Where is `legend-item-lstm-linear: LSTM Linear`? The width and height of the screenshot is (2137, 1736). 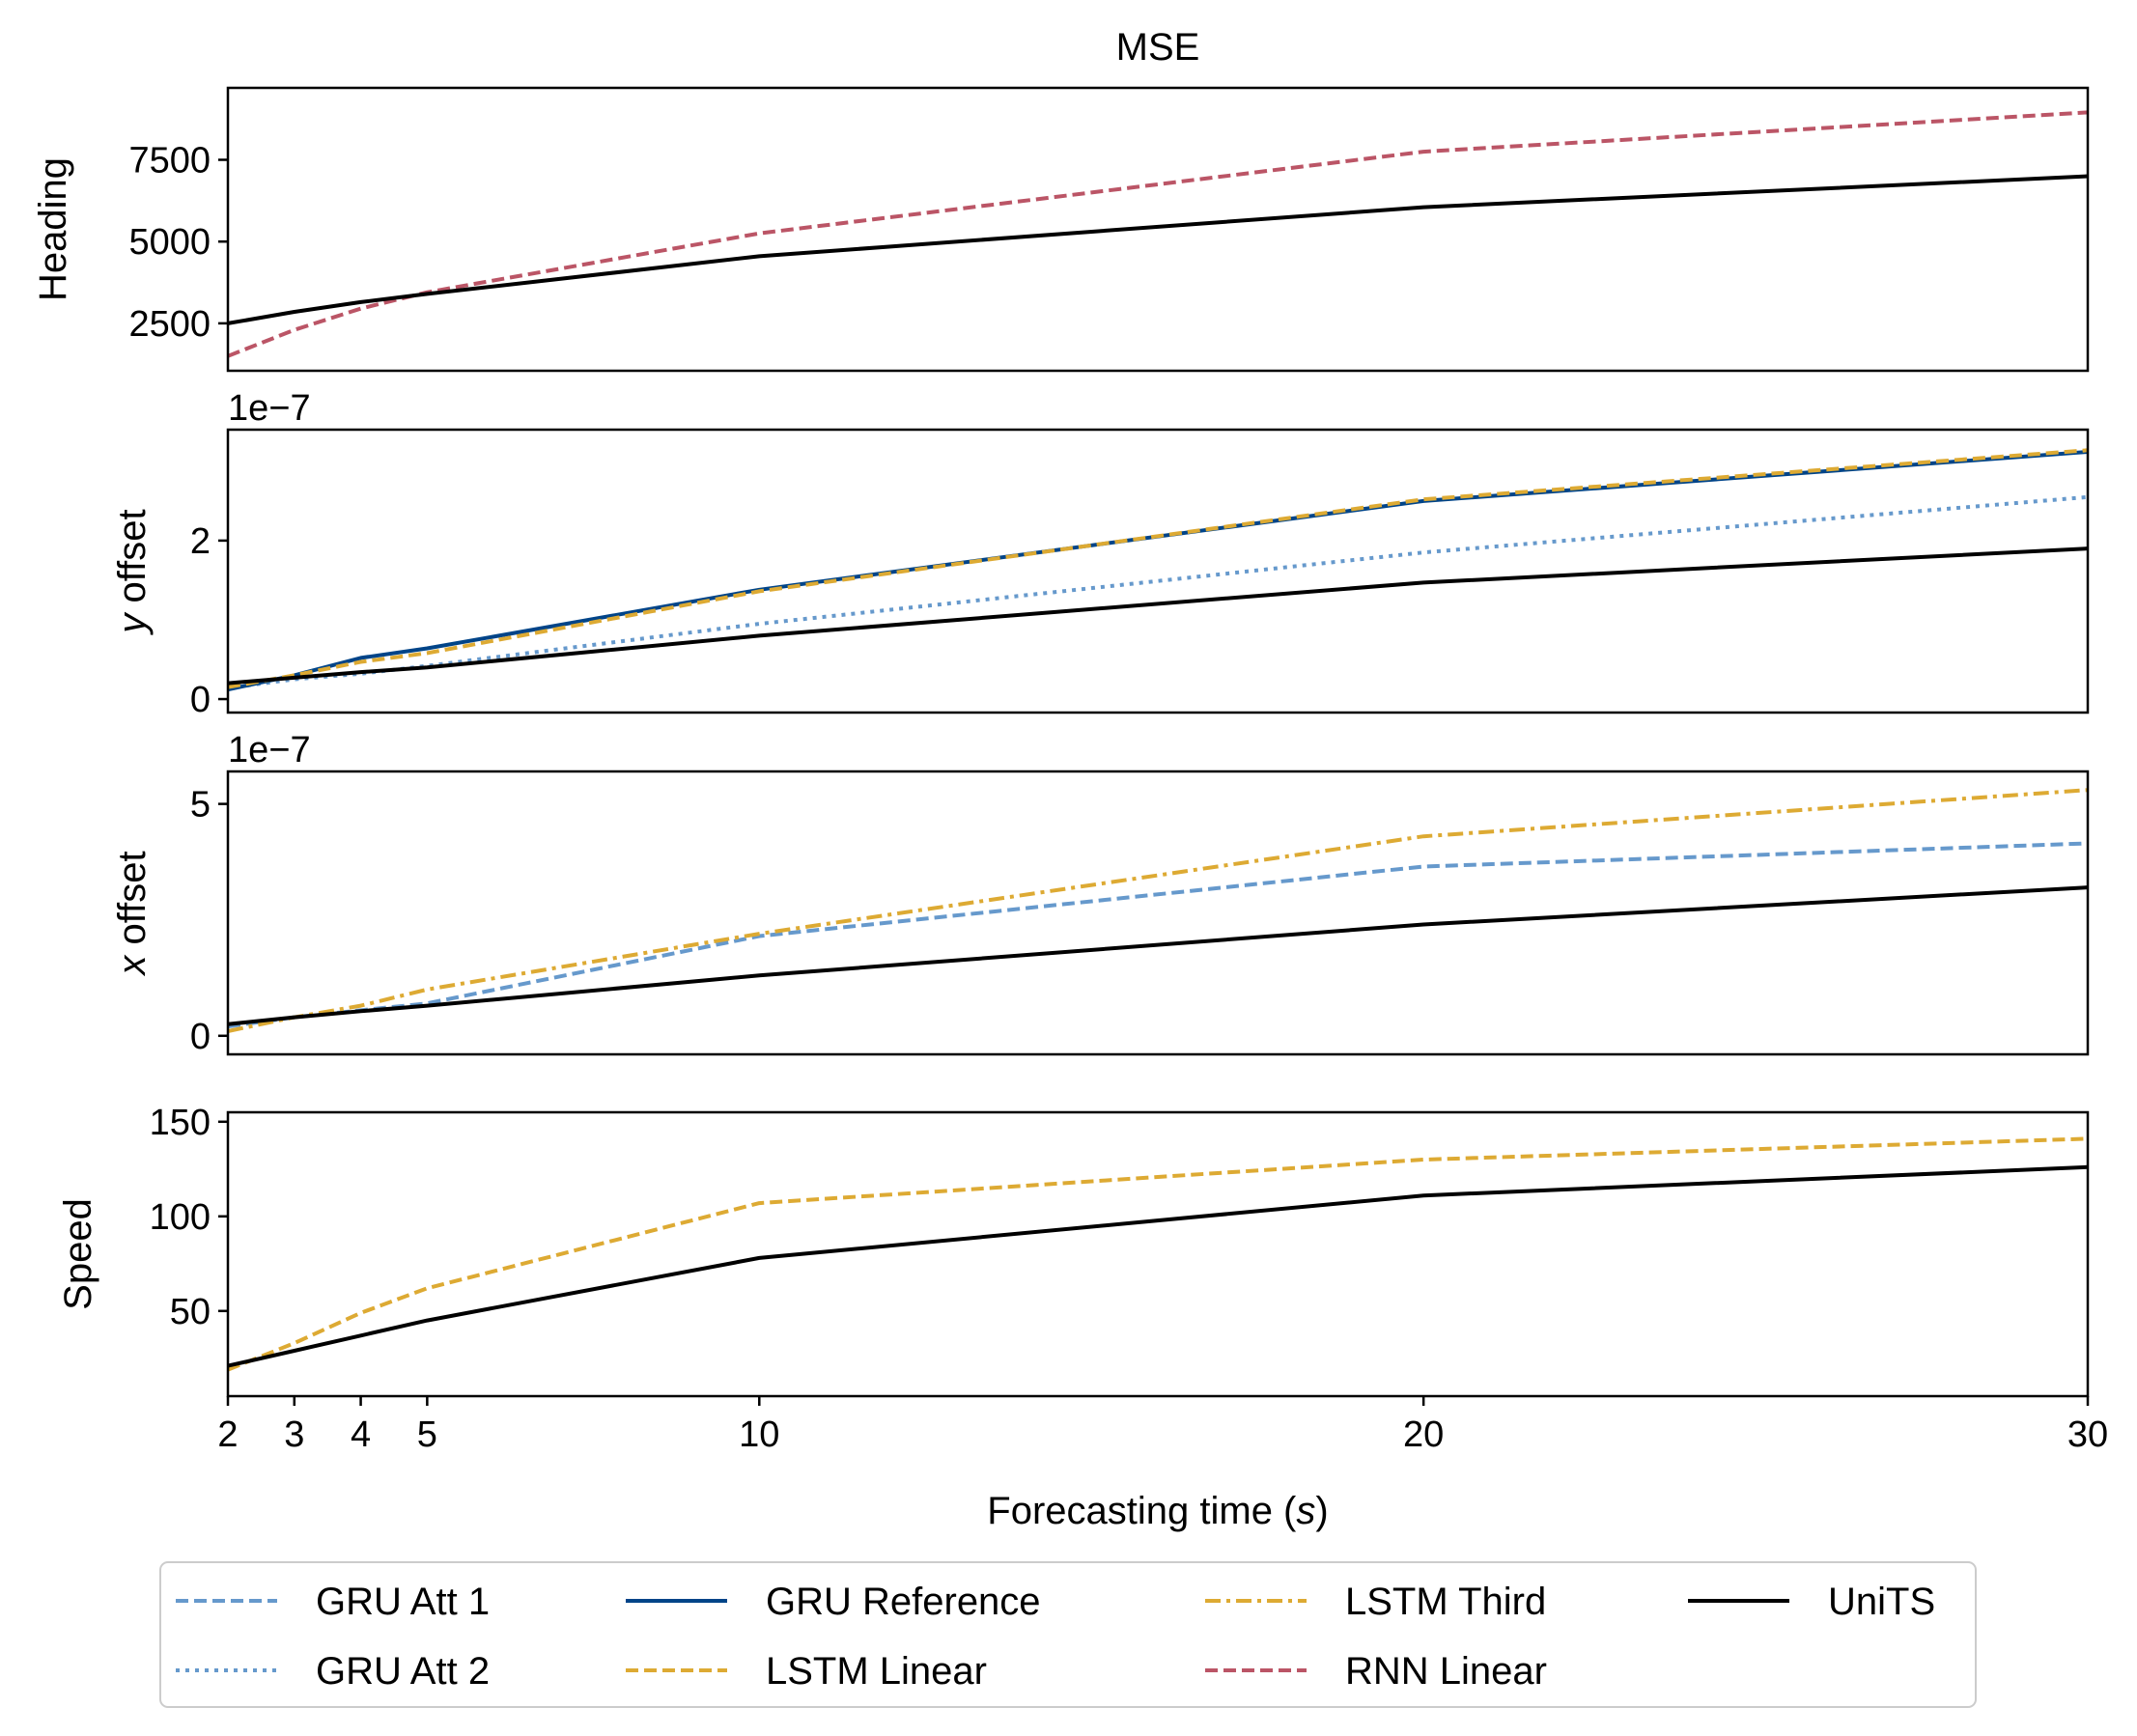 legend-item-lstm-linear: LSTM Linear is located at coordinates (806, 1672).